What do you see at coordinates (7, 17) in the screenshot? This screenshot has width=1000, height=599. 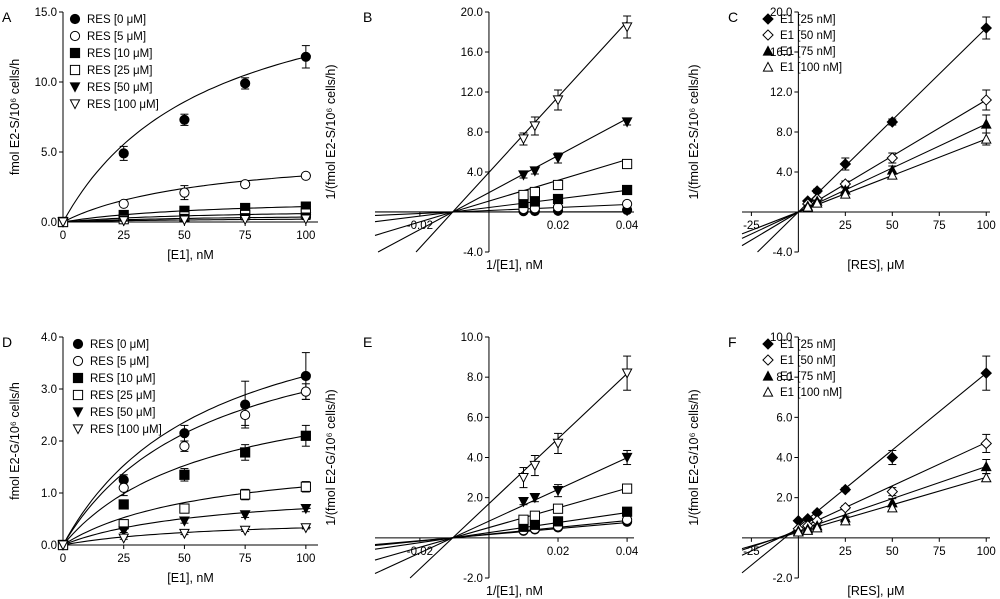 I see `panel-label: A` at bounding box center [7, 17].